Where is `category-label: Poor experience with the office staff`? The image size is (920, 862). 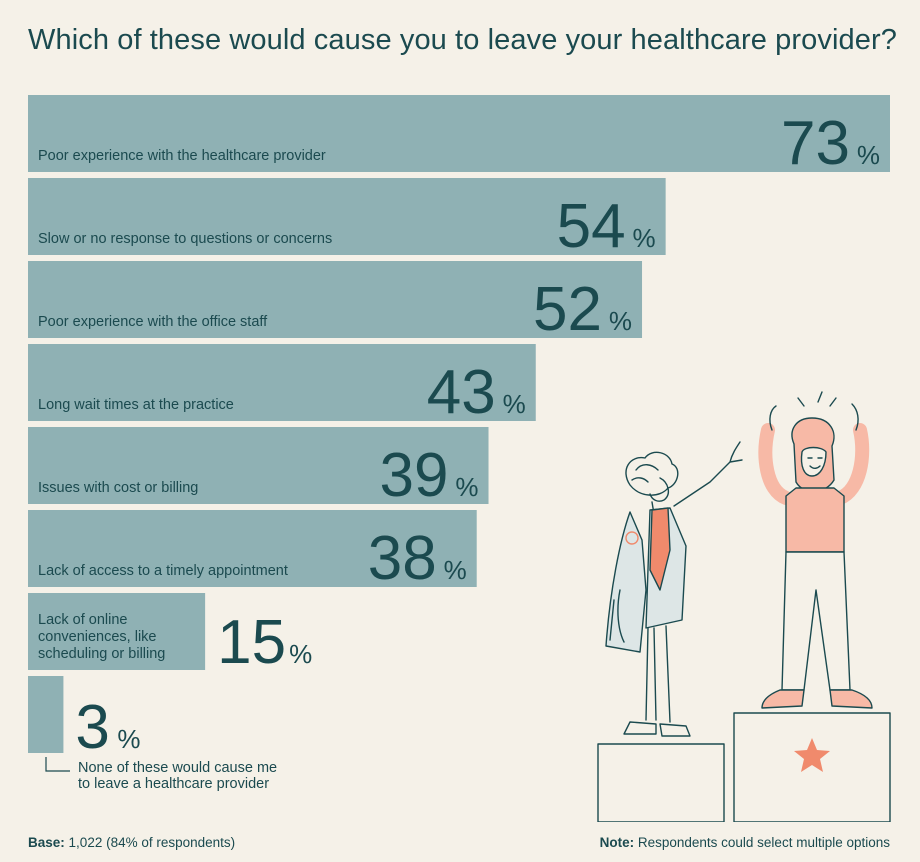 category-label: Poor experience with the office staff is located at coordinates (153, 322).